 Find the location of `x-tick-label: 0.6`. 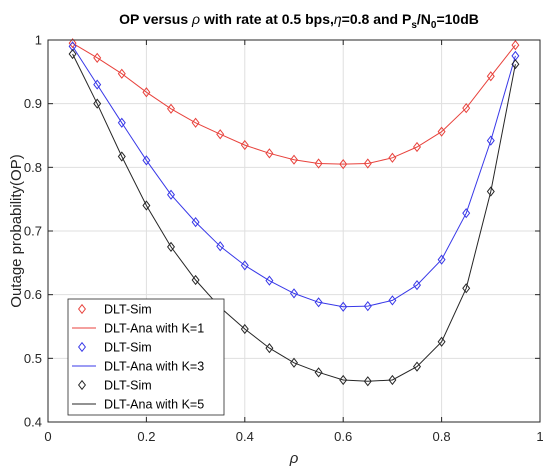

x-tick-label: 0.6 is located at coordinates (343, 436).